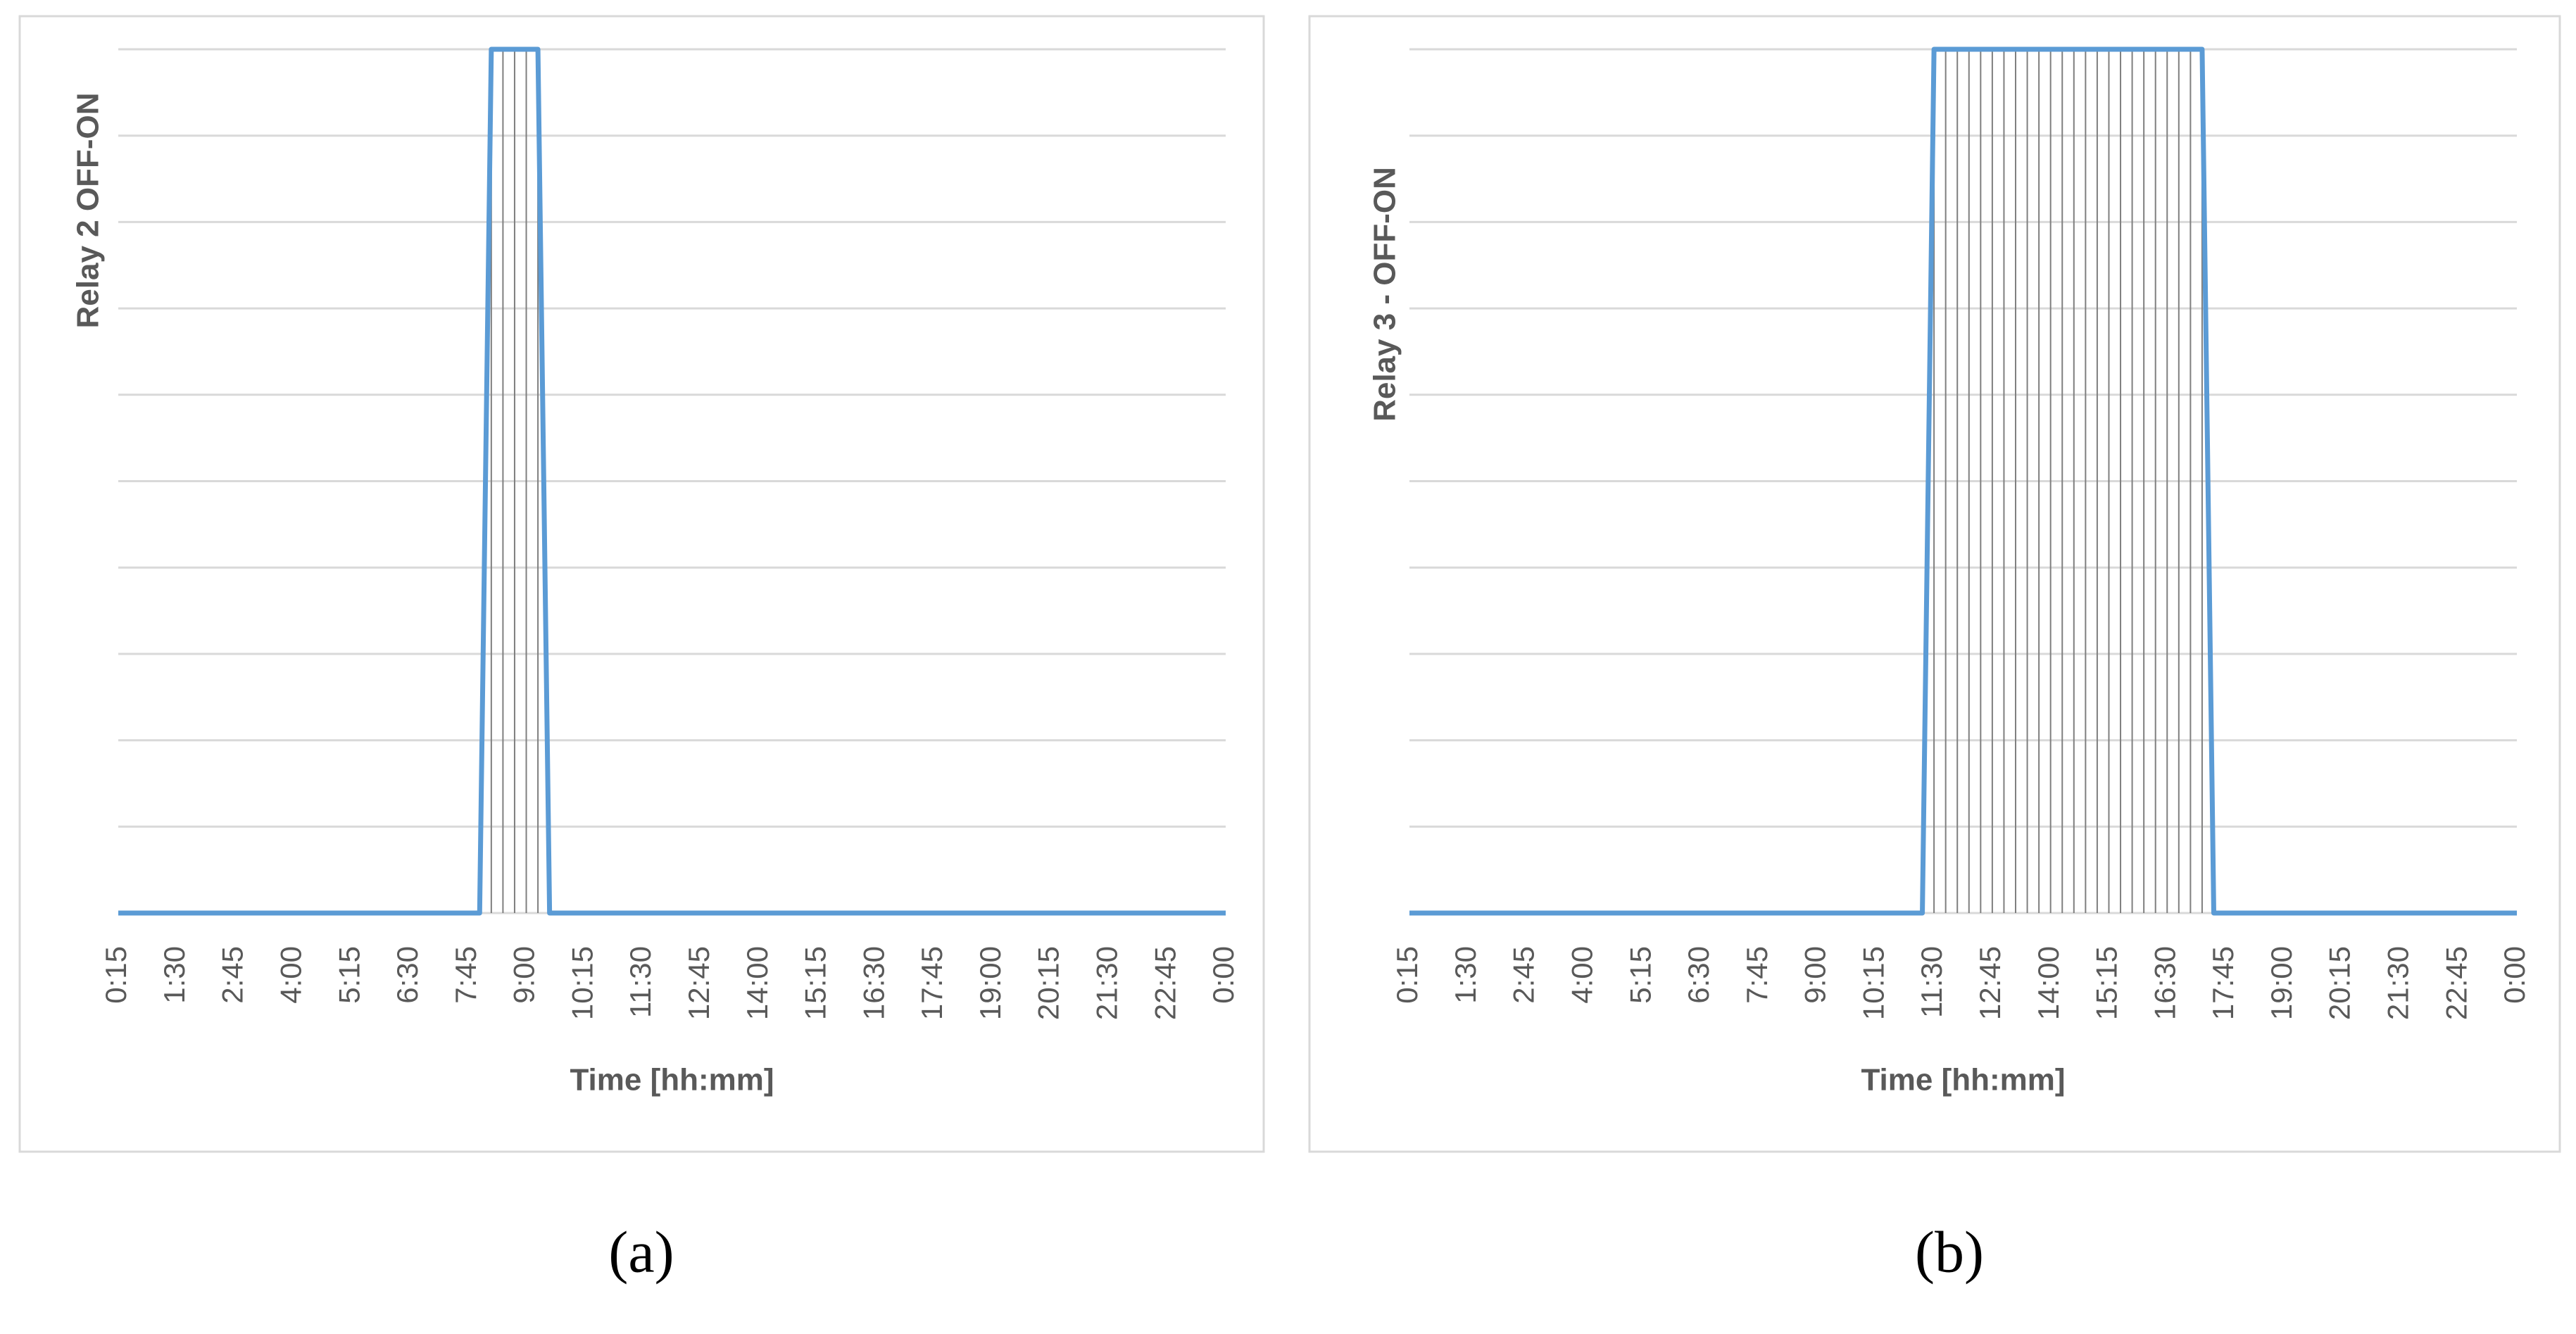 The height and width of the screenshot is (1334, 2576). I want to click on y-axis-title: Relay 3 - OFF-ON, so click(1385, 294).